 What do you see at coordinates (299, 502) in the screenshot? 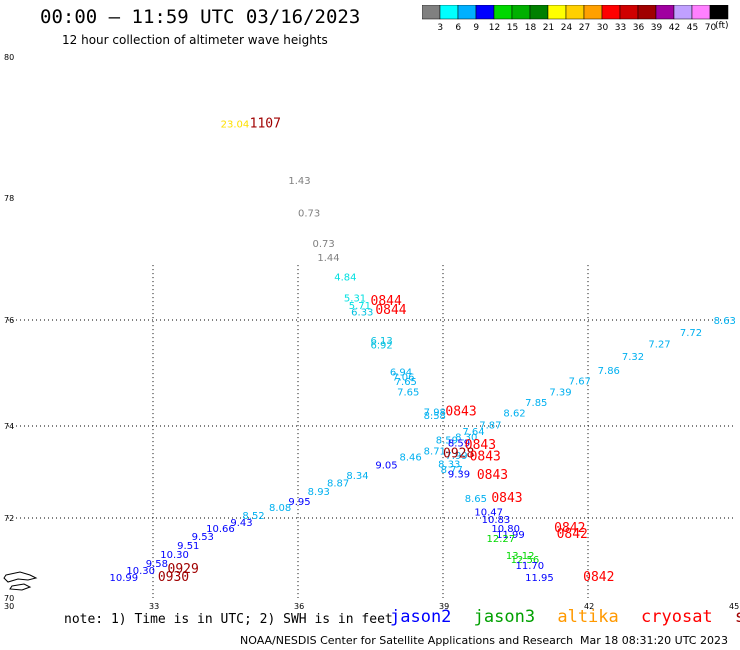
I see `wave-height-value: 9.95` at bounding box center [299, 502].